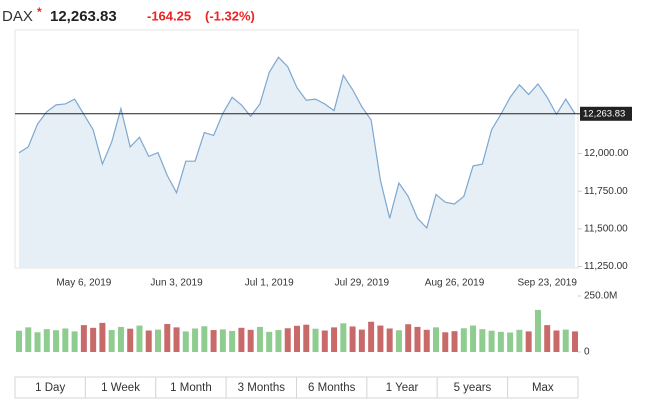 This screenshot has height=405, width=656. What do you see at coordinates (230, 15) in the screenshot?
I see `change-percent: (-1.32%)` at bounding box center [230, 15].